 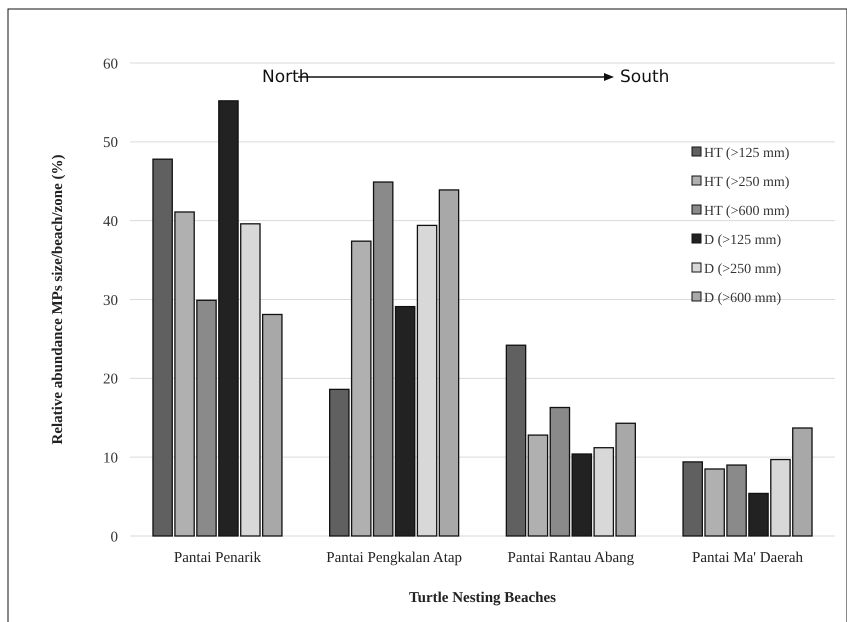 What do you see at coordinates (482, 598) in the screenshot?
I see `x-axis-title: Turtle Nesting Beaches` at bounding box center [482, 598].